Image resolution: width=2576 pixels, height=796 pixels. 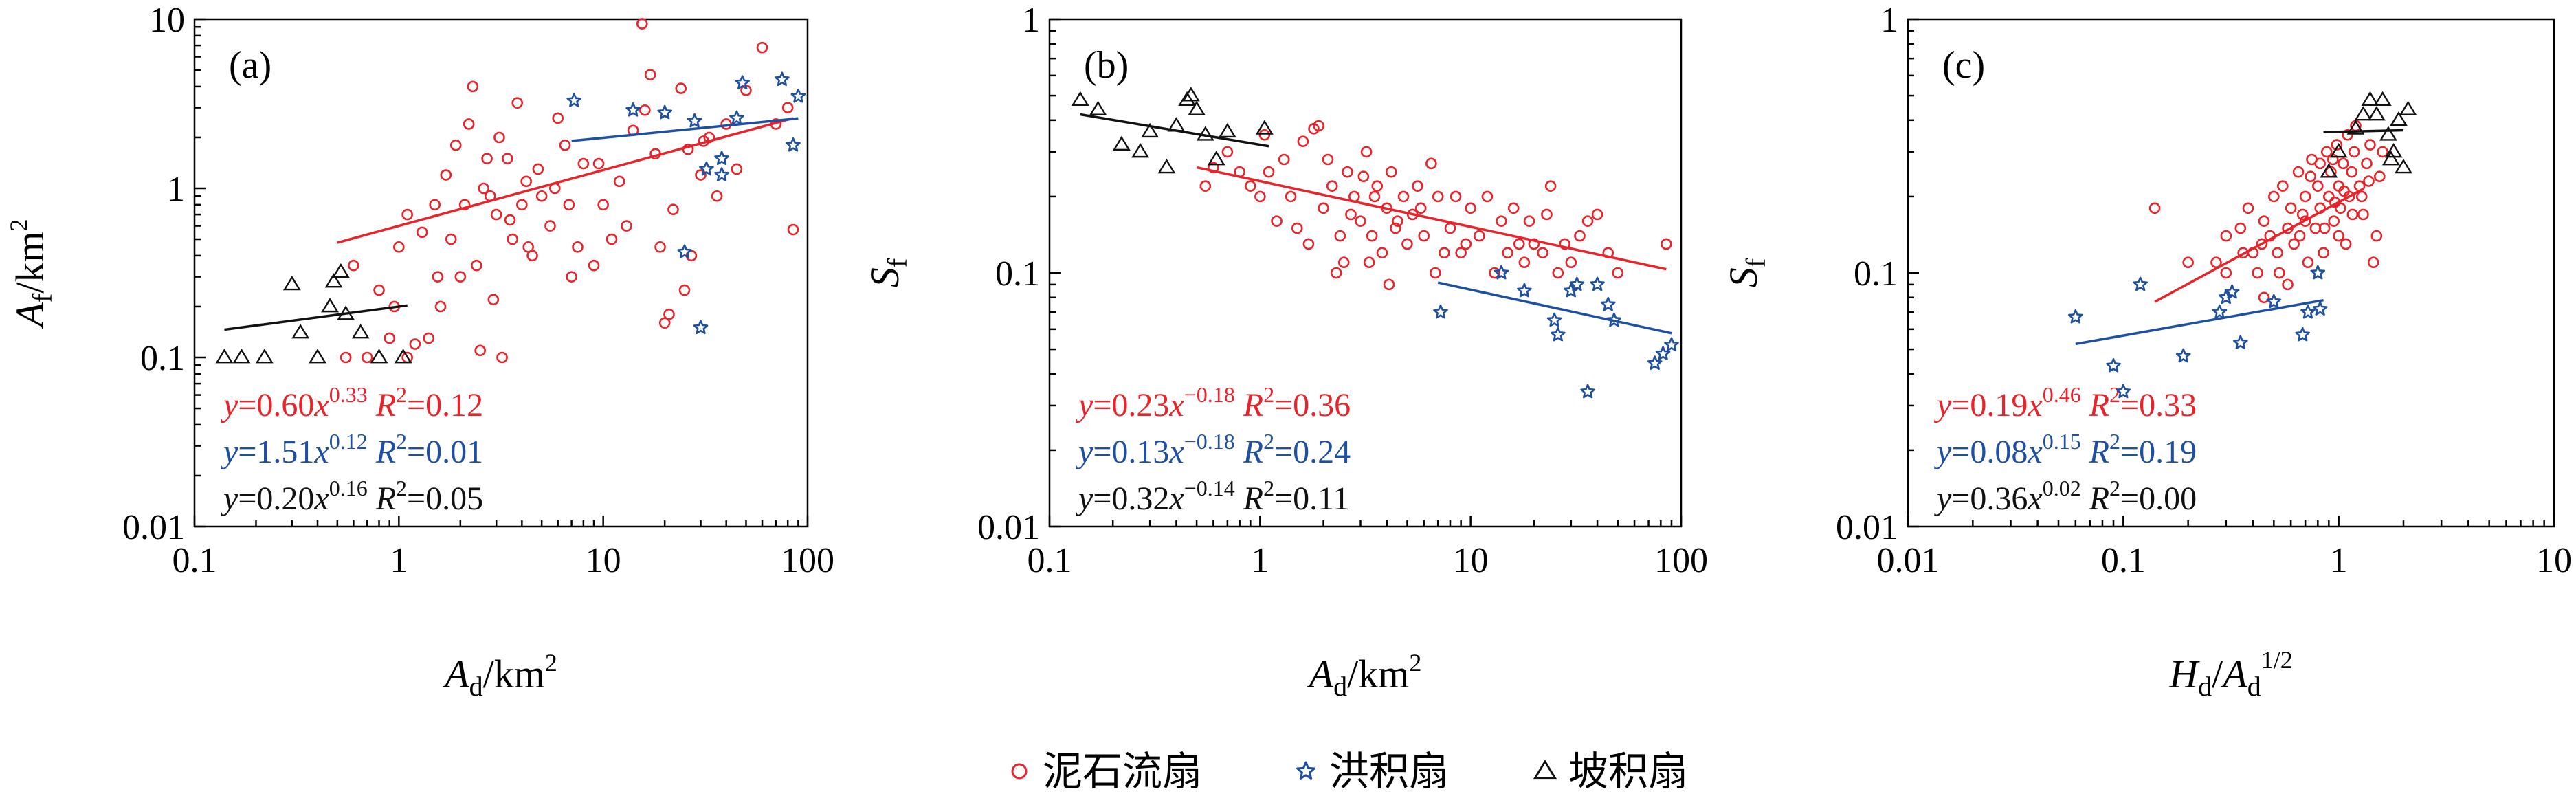 What do you see at coordinates (351, 496) in the screenshot?
I see `fit-equation: y=0.20x0.16 R2=0.05` at bounding box center [351, 496].